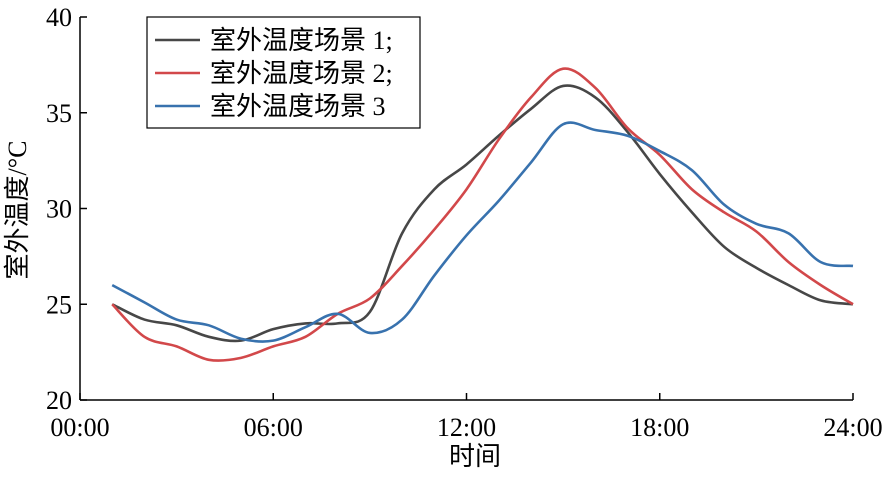  I want to click on legend-label: 室外温度场景 2;, so click(301, 73).